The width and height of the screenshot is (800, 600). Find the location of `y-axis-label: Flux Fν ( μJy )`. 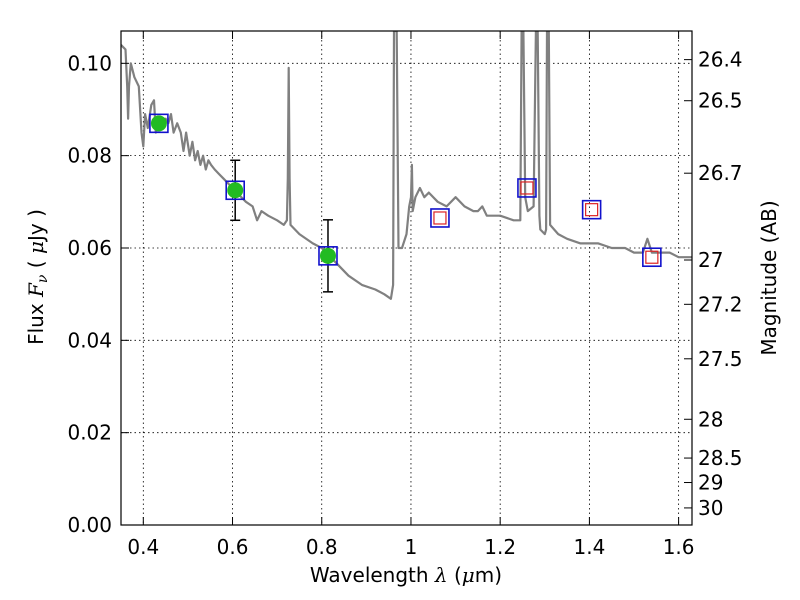

y-axis-label: Flux Fν ( μJy ) is located at coordinates (37, 277).